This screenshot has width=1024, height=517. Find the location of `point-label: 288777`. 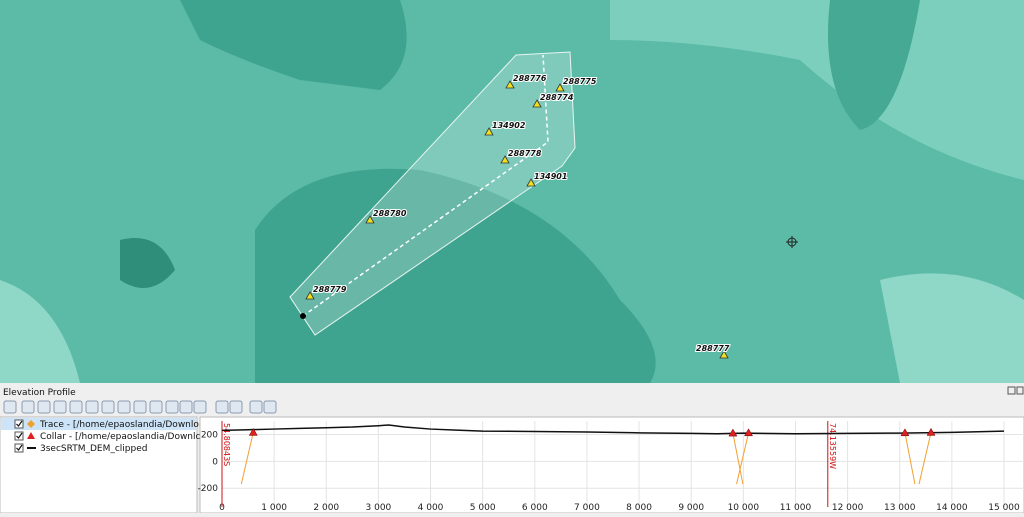

point-label: 288777 is located at coordinates (713, 348).